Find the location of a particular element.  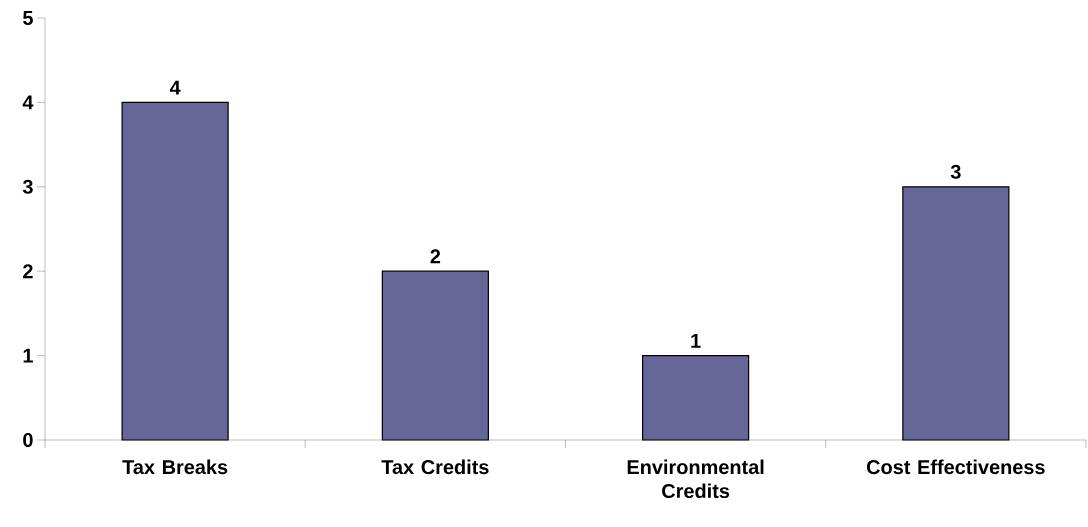

y-tick-label: 2 is located at coordinates (28, 271).